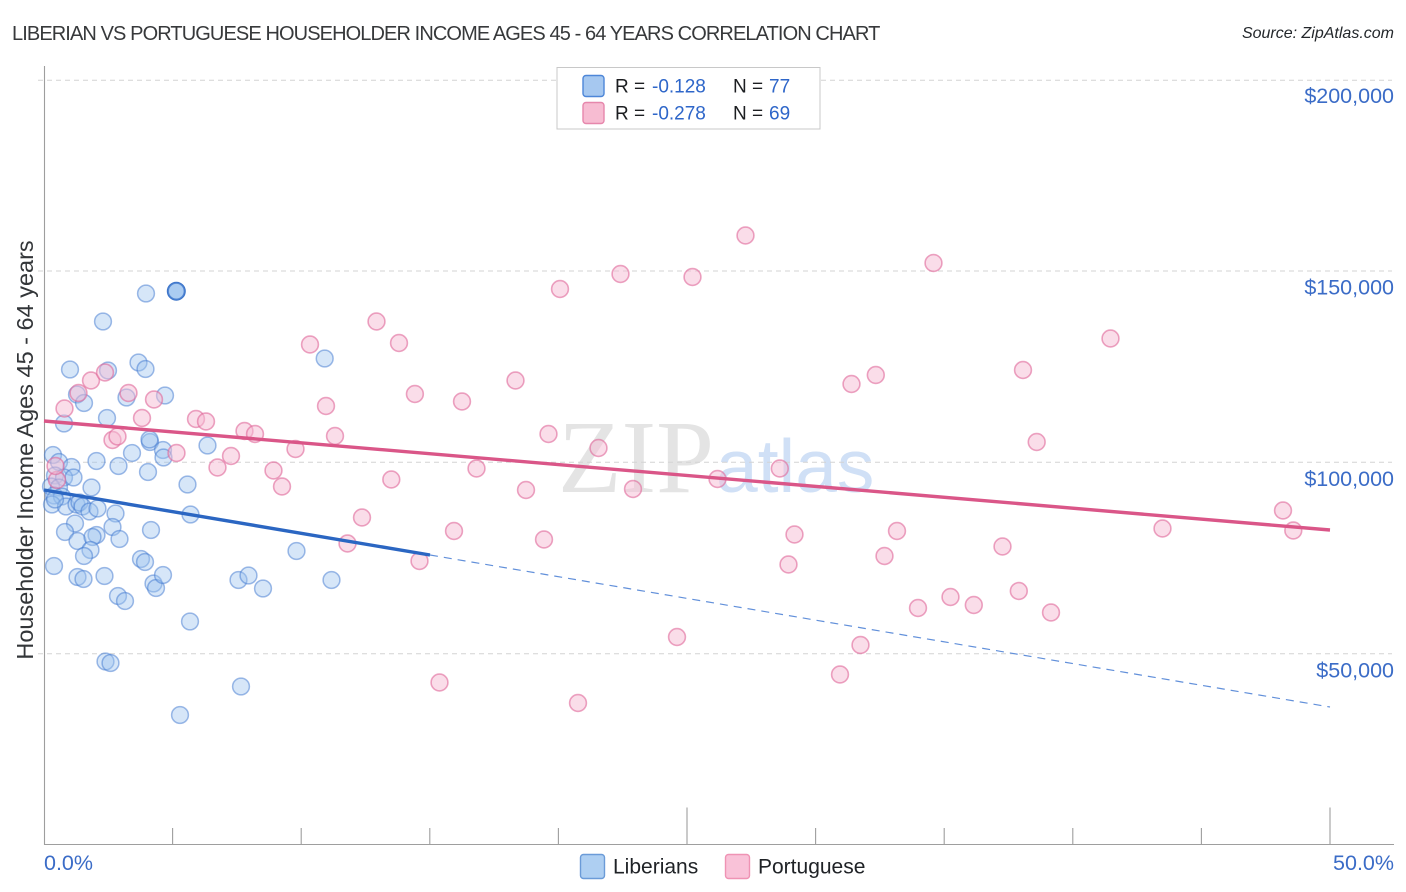 The image size is (1406, 892). I want to click on svg-text: 0.0%, so click(68, 863).